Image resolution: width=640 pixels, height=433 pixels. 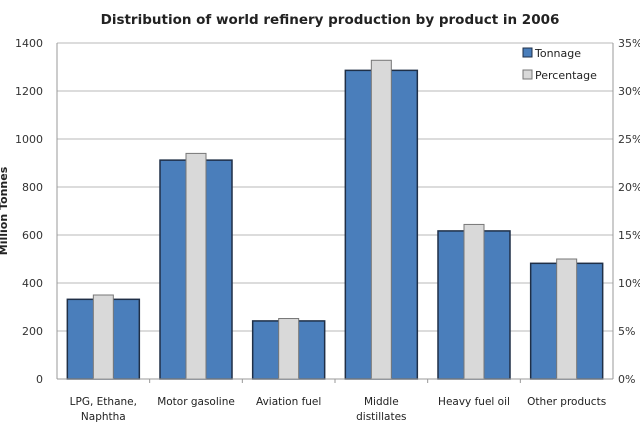 I want to click on y2-tick-label: 15%, so click(x=629, y=235).